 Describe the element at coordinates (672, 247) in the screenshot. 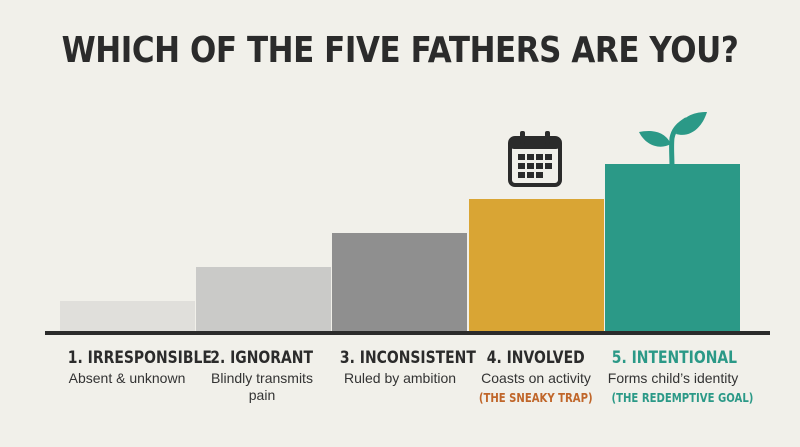

I see `step-intentional` at that location.